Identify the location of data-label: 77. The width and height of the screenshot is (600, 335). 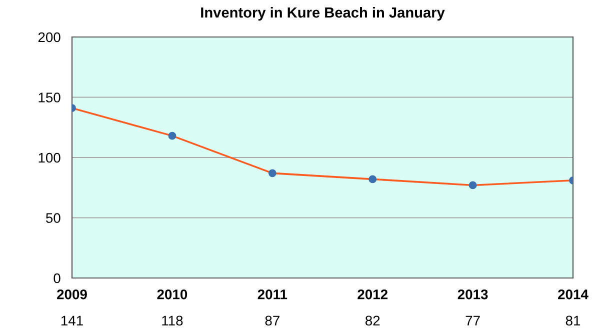
(473, 321).